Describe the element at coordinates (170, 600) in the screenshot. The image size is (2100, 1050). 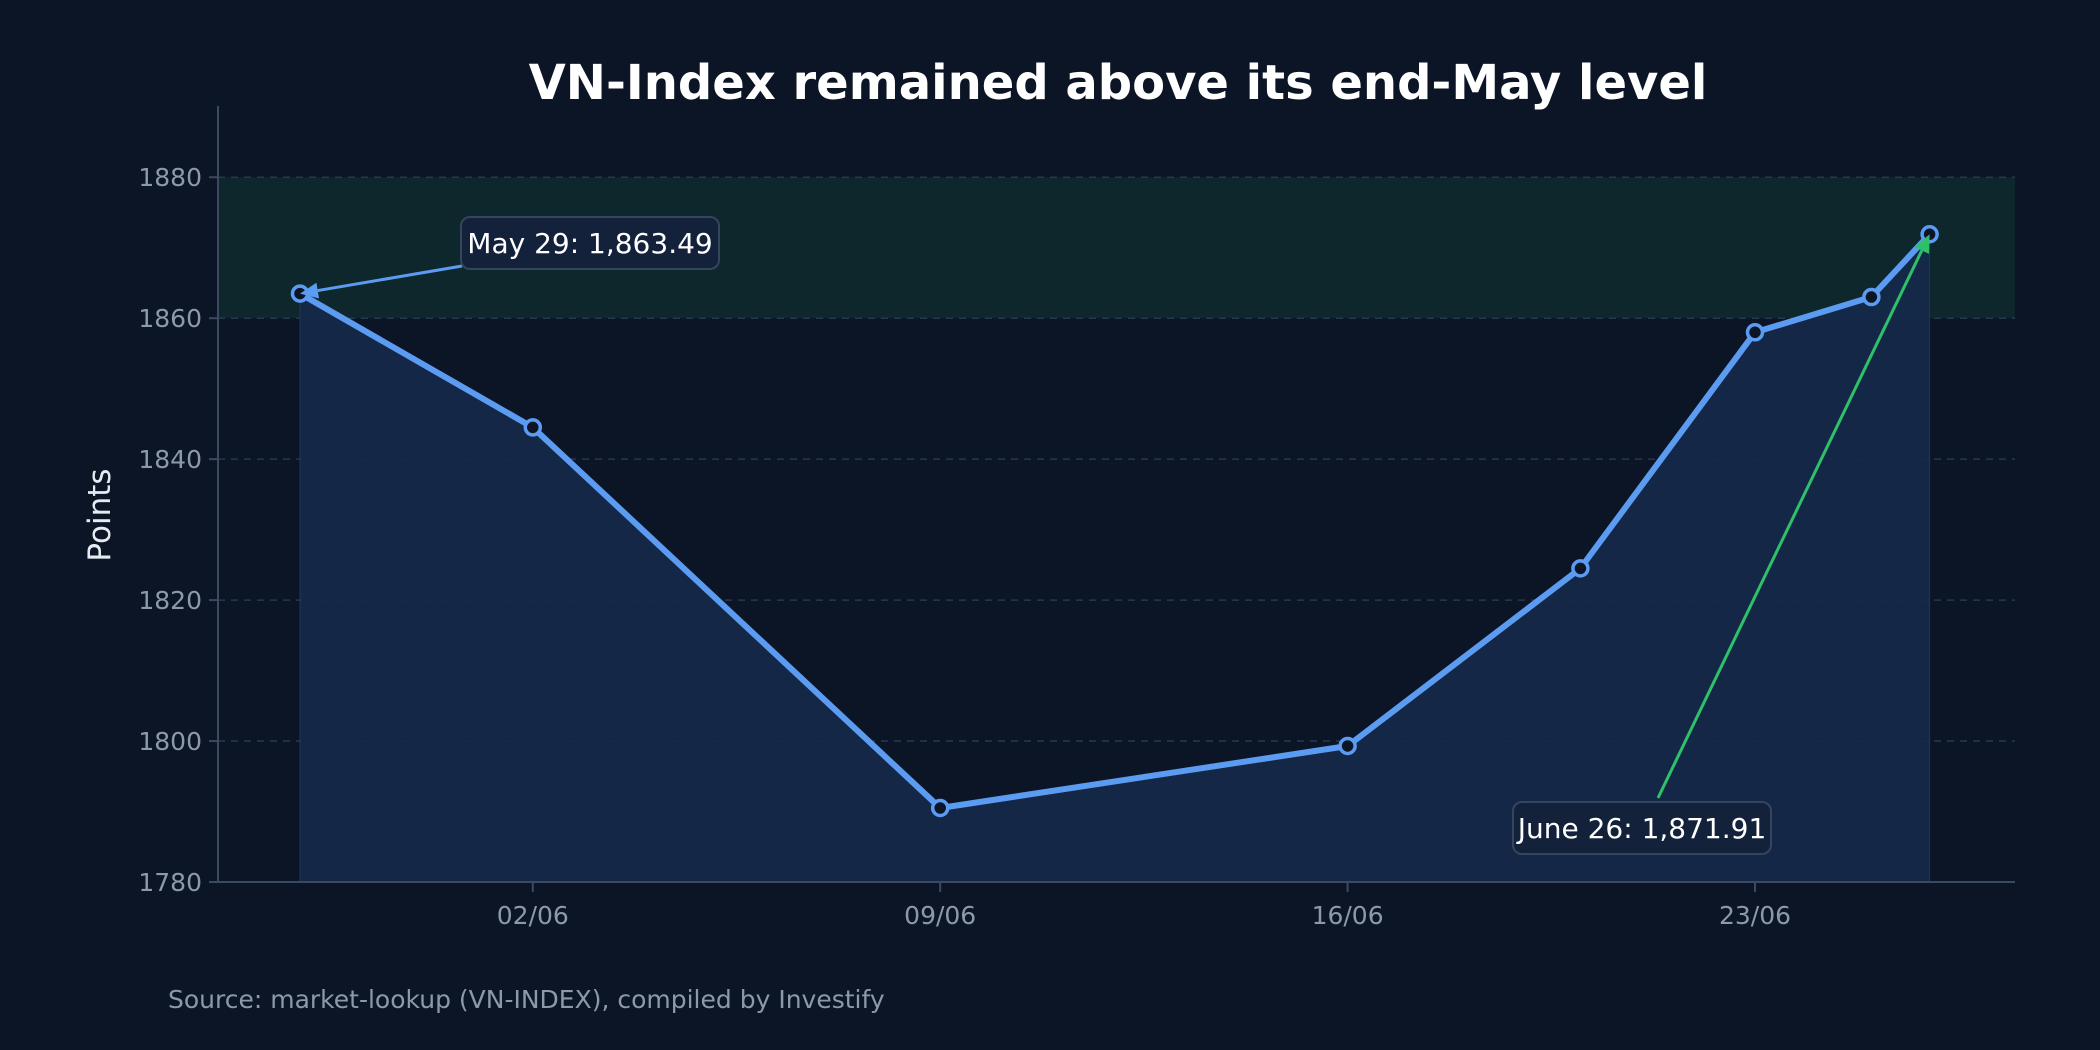
I see `y-tick-label-1820: 1820` at that location.